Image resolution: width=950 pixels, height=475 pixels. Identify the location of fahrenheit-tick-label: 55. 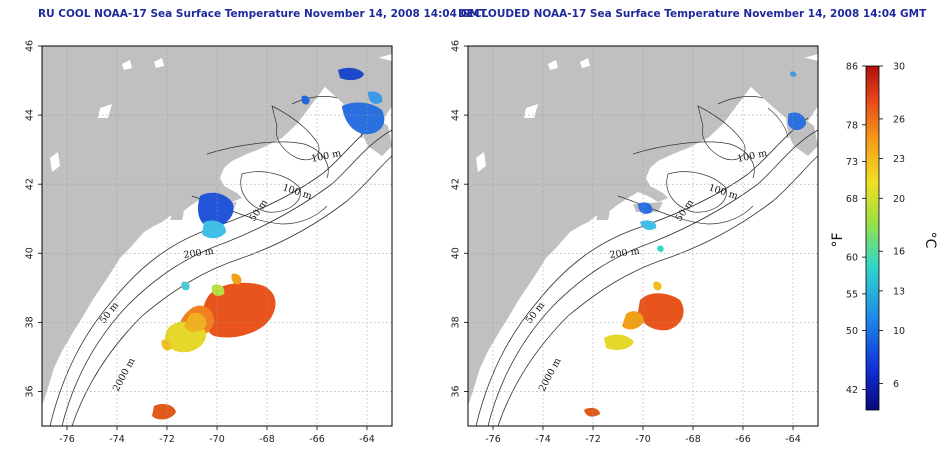
(852, 294).